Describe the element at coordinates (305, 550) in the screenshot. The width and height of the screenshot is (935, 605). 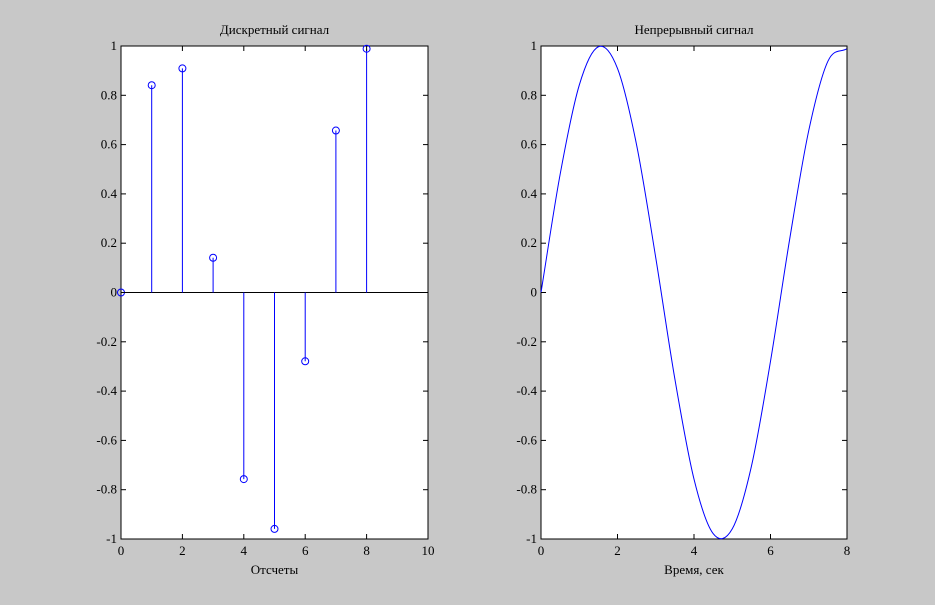
I see `discrete-xtick-label: 6` at that location.